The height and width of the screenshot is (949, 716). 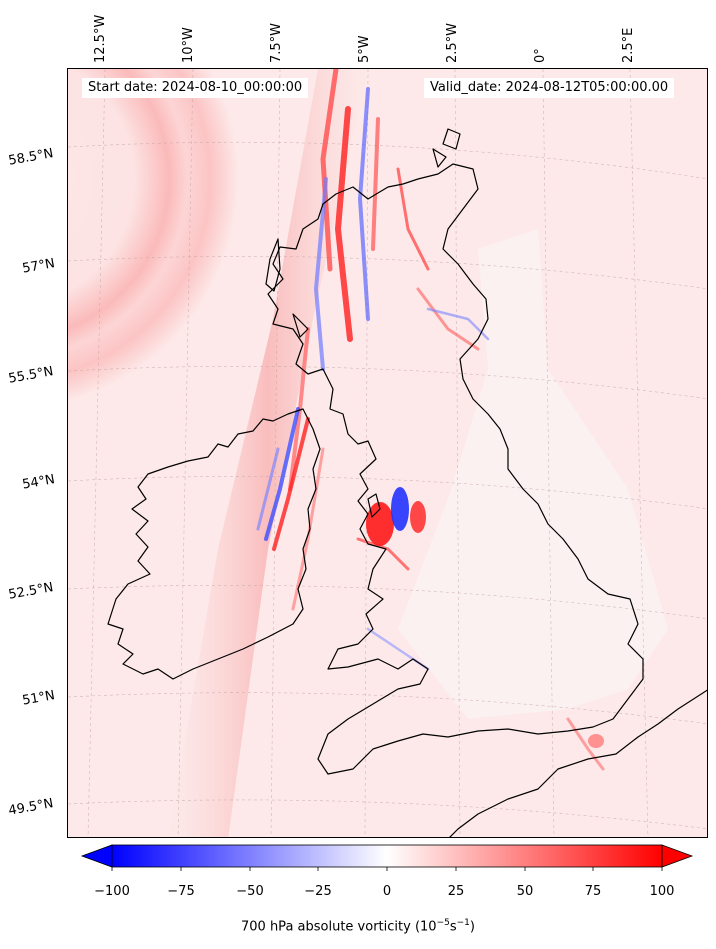 What do you see at coordinates (387, 891) in the screenshot?
I see `colorbar-tick-label: 0` at bounding box center [387, 891].